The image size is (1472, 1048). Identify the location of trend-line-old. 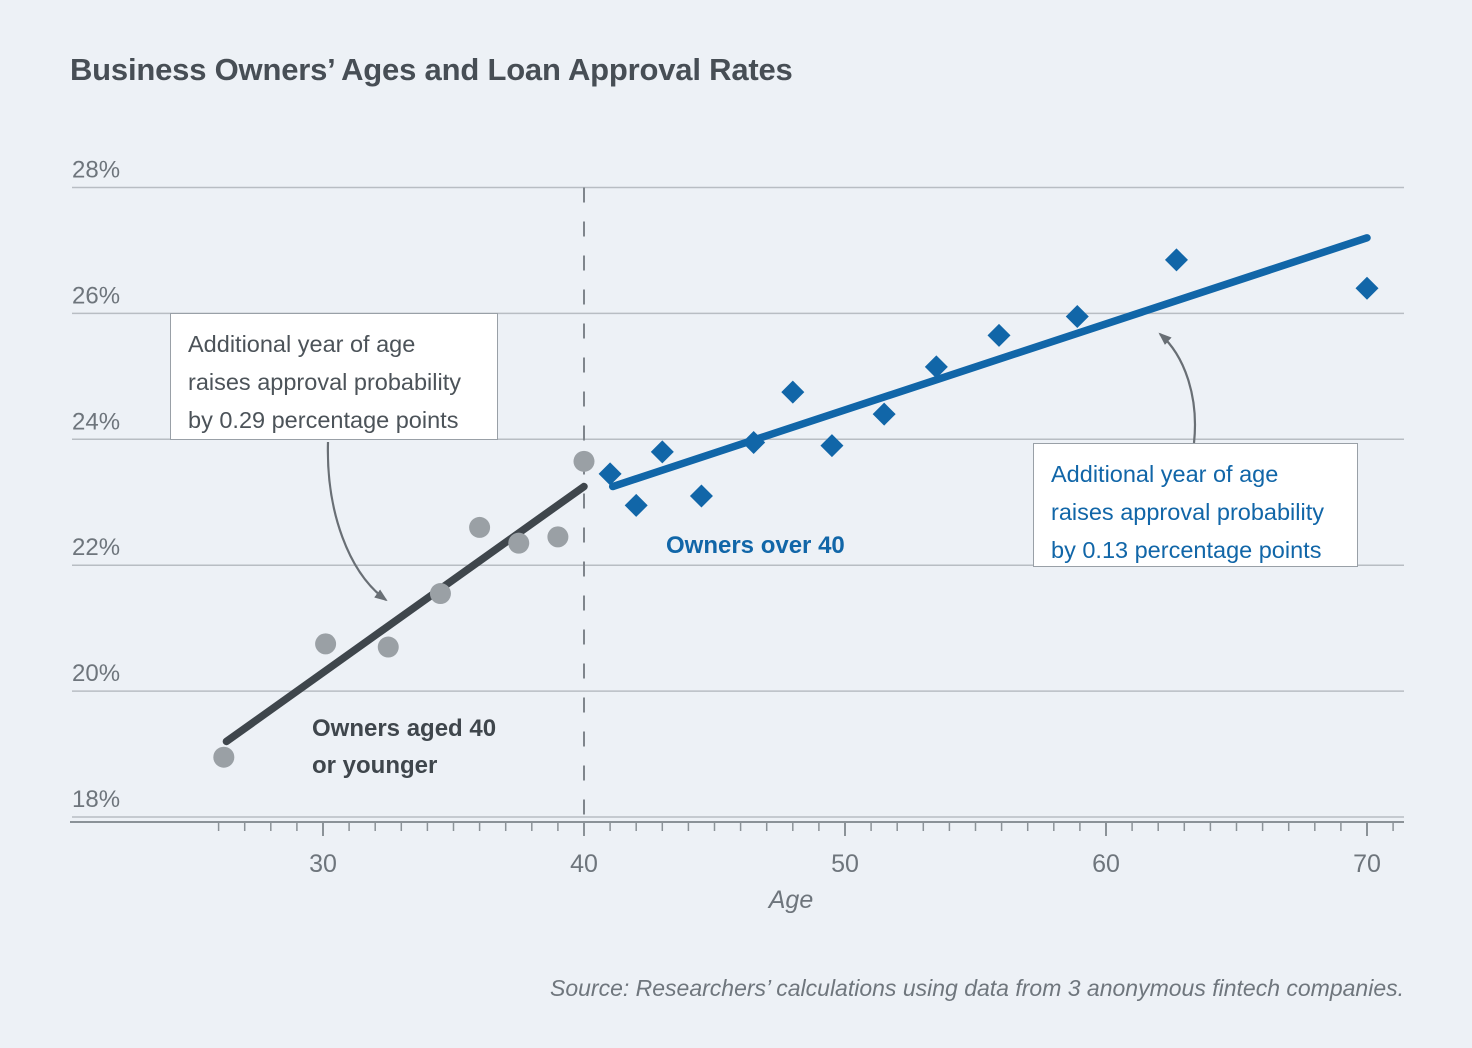
(989, 362).